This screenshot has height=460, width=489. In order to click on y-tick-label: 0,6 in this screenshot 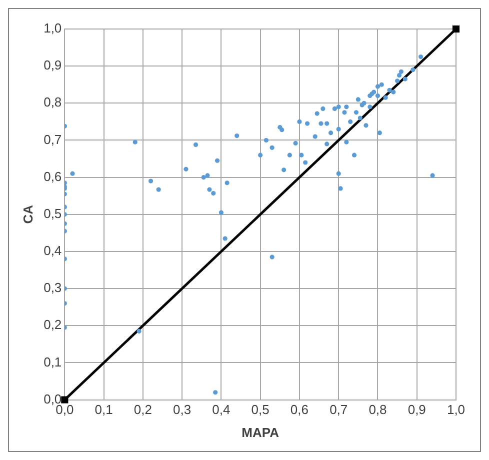, I will do `click(53, 176)`.